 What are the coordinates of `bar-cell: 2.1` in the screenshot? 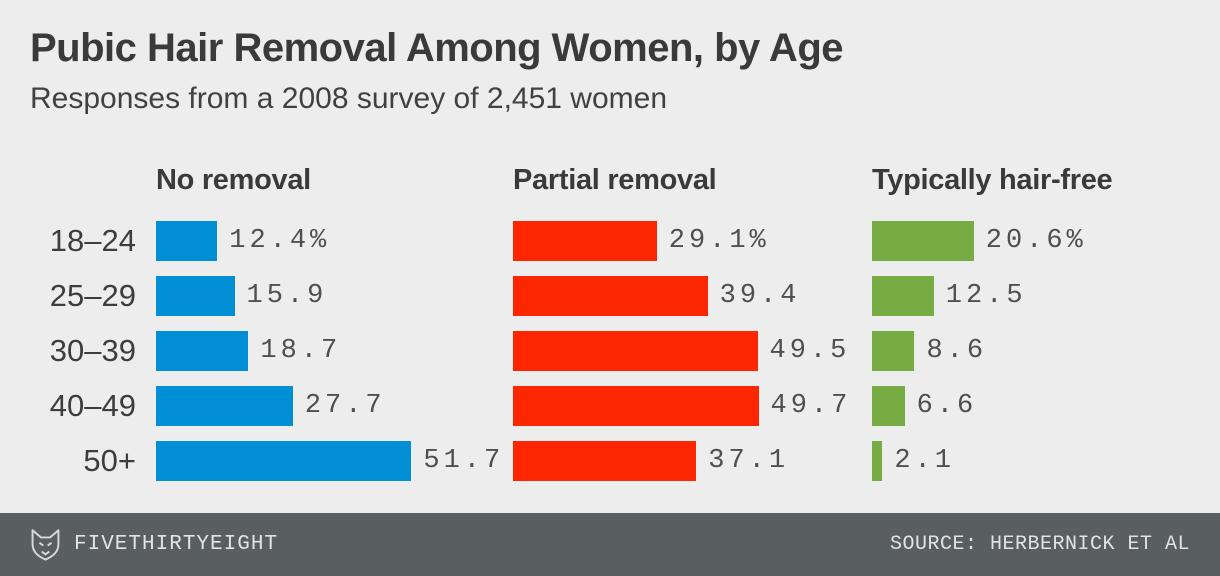 It's located at (1046, 461).